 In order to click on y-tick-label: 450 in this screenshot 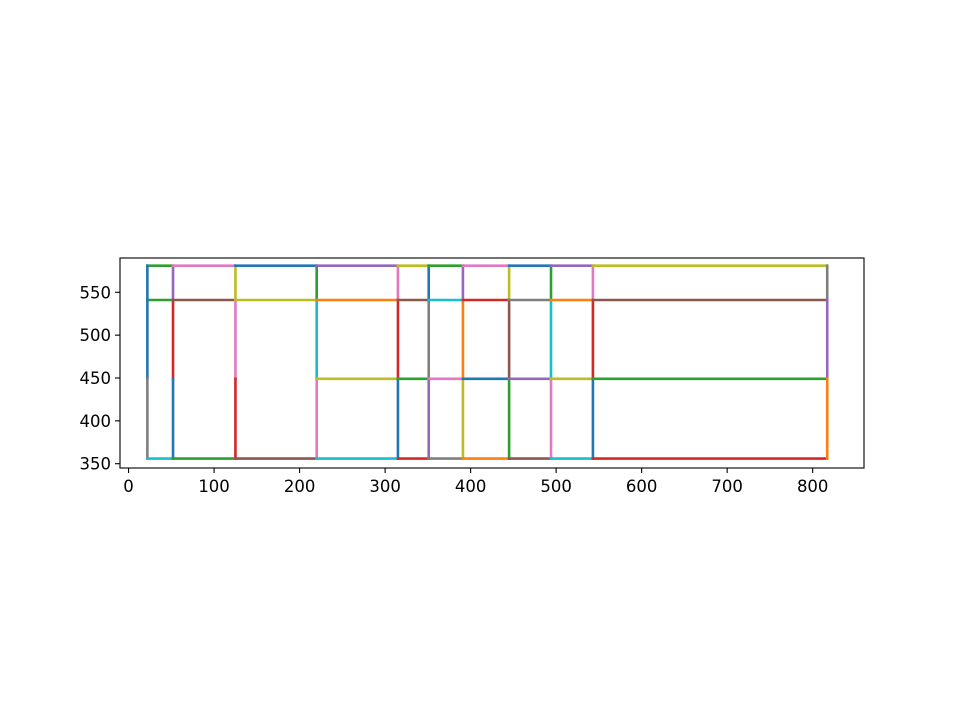, I will do `click(96, 378)`.